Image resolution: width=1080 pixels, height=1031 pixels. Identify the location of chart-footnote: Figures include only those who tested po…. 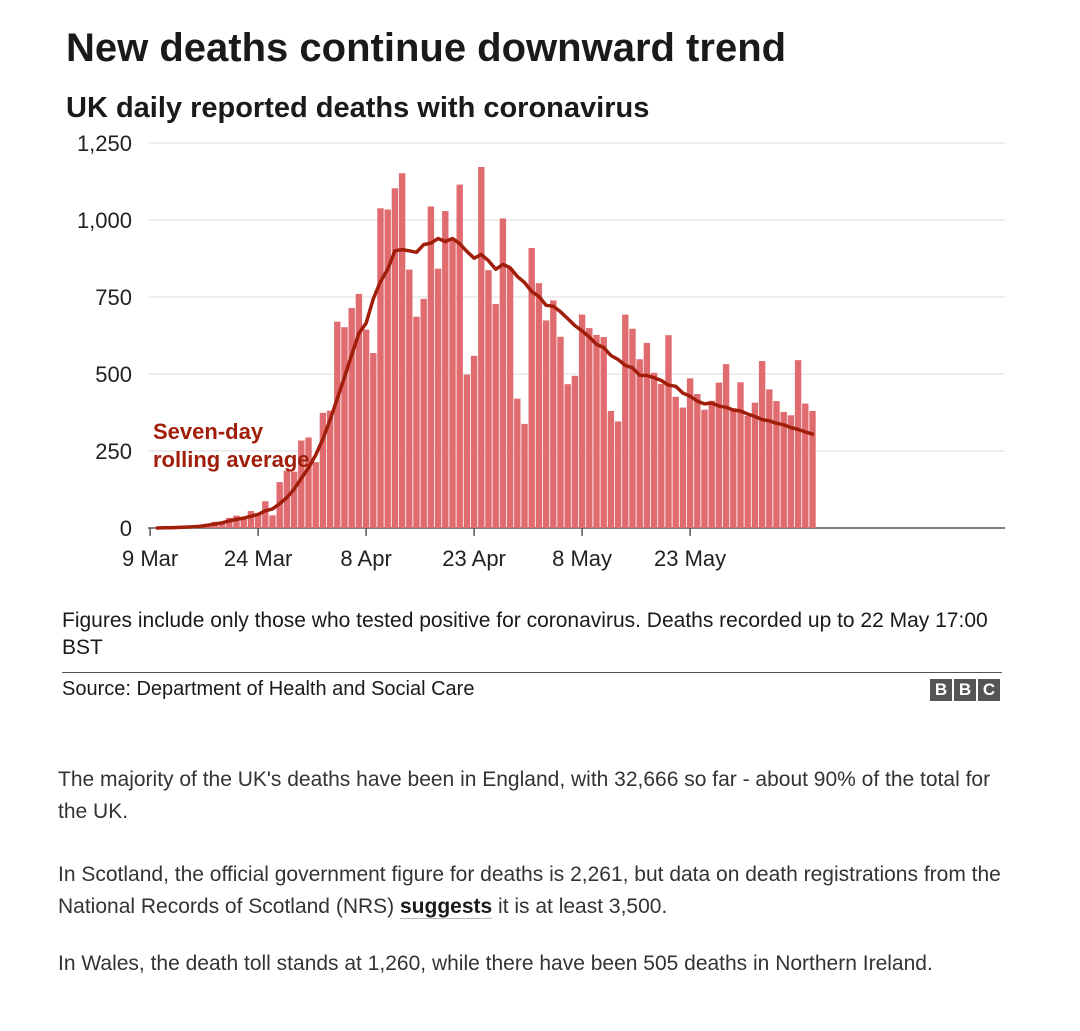
(525, 634).